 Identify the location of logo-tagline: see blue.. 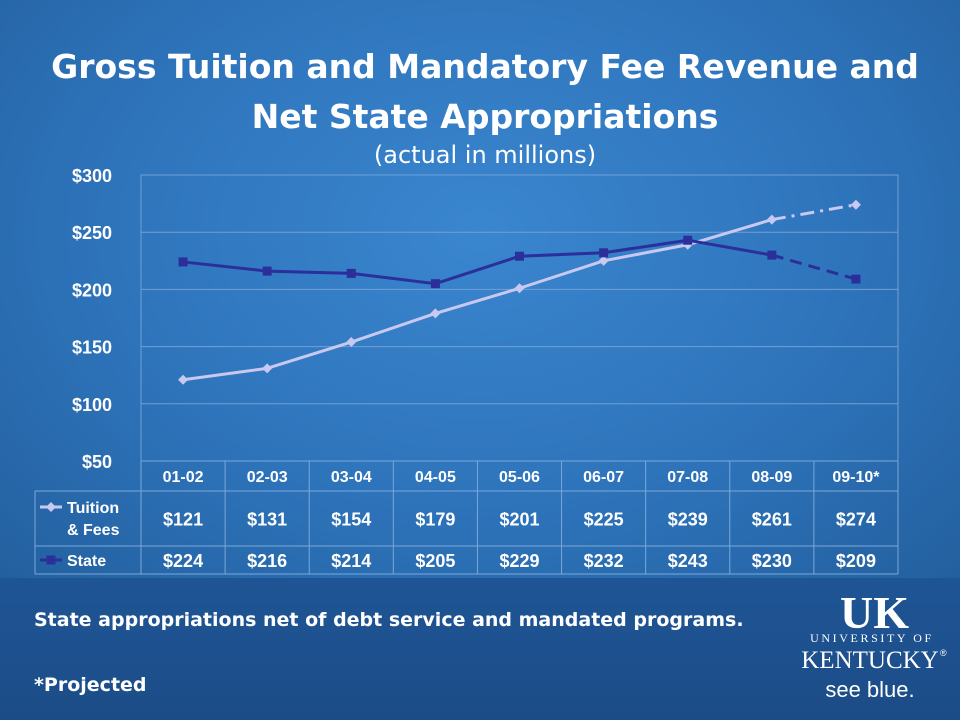
(869, 689).